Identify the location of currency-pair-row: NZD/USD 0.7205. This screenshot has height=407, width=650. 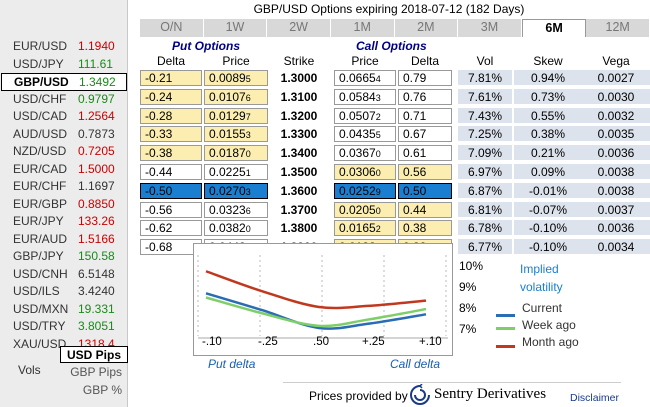
(63, 152).